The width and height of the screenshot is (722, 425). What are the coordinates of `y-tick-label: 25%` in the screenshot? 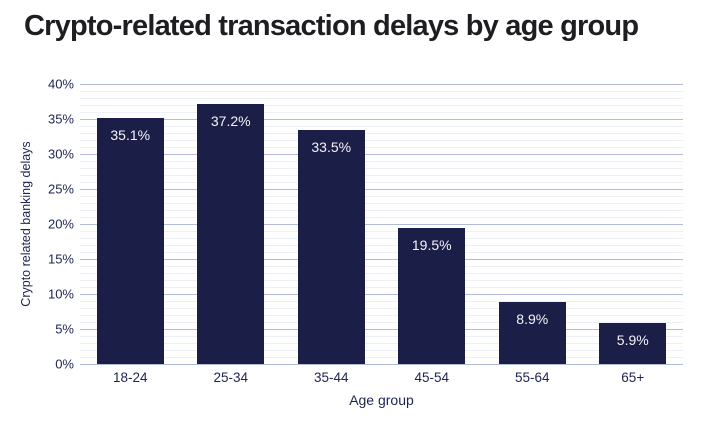 It's located at (60, 189).